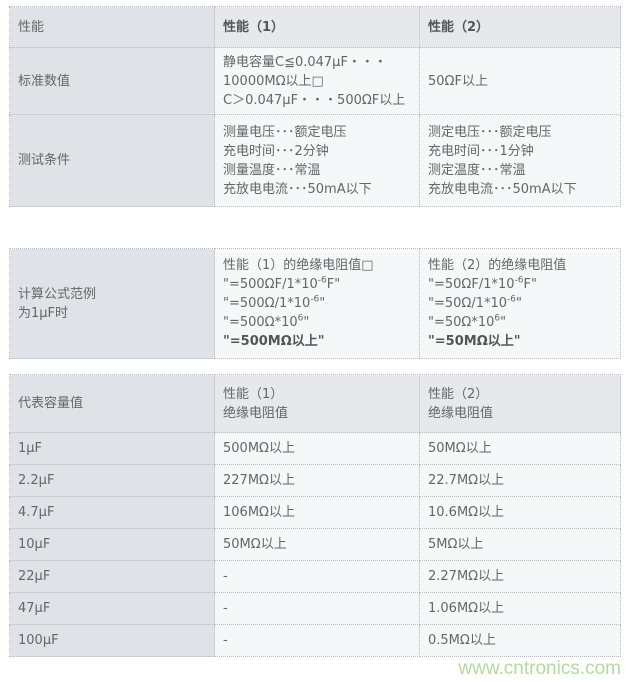  Describe the element at coordinates (51, 403) in the screenshot. I see `cell-line: 代表容量值` at that location.